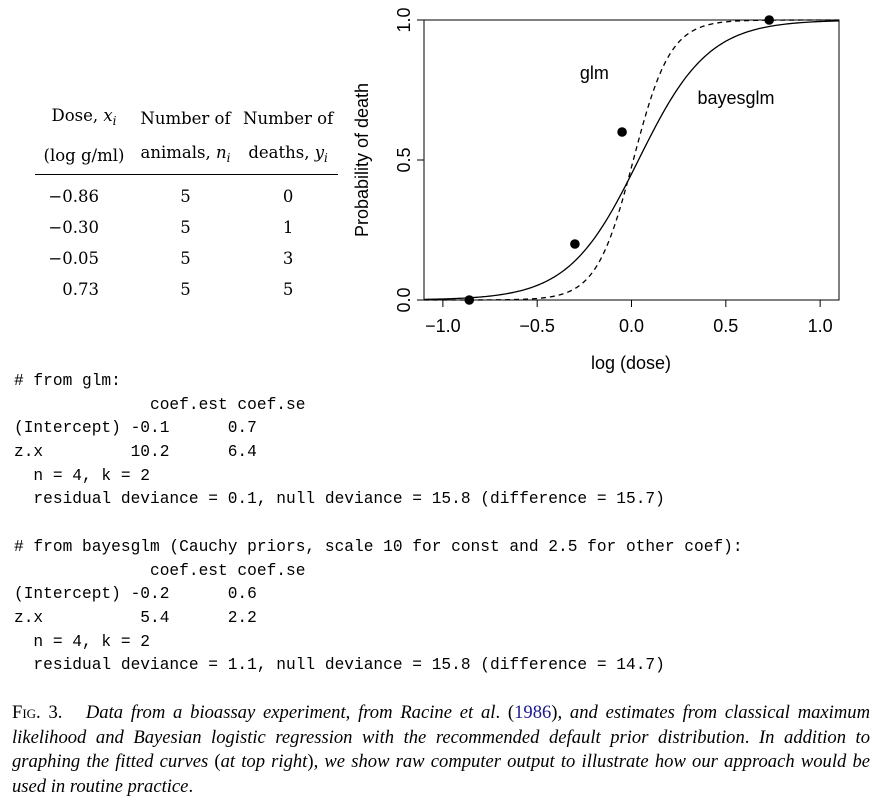 The image size is (880, 806). What do you see at coordinates (135, 428) in the screenshot?
I see `output-line: (Intercept) -0.1 0.7` at bounding box center [135, 428].